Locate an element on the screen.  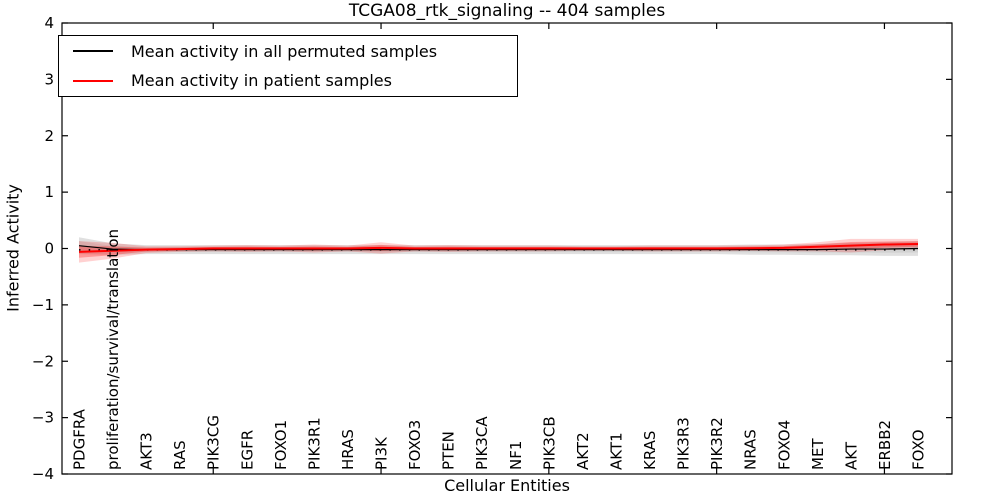
x-tick-label: RAS is located at coordinates (180, 455).